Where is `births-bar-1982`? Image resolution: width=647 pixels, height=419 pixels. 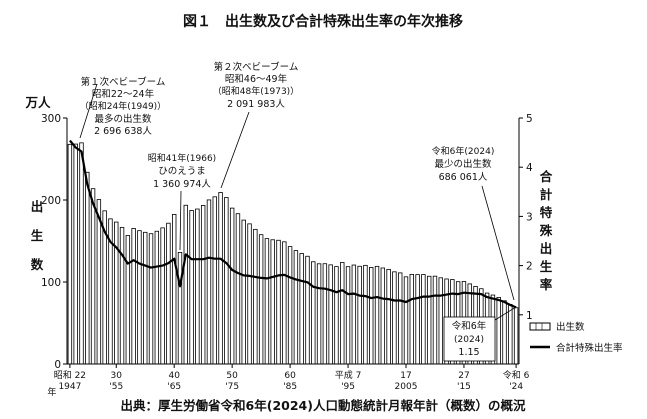
births-bar-1982 is located at coordinates (272, 302).